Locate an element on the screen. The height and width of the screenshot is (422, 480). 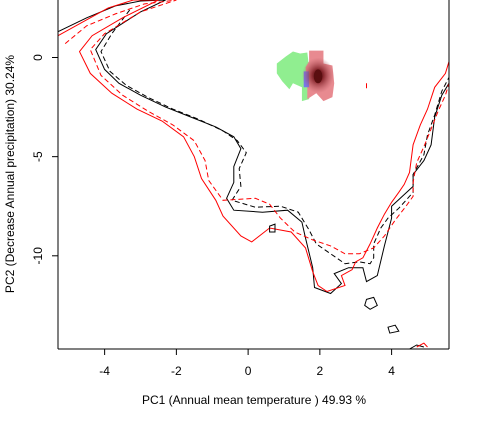
y-axis: 0 -5 -10 is located at coordinates (44, 159).